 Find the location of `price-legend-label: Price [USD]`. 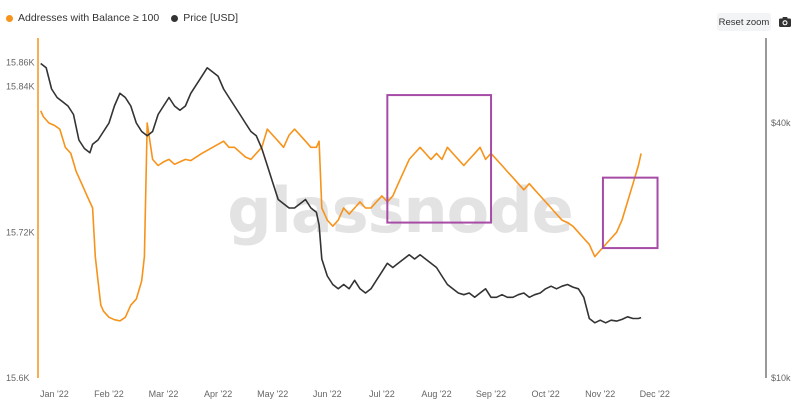

price-legend-label: Price [USD] is located at coordinates (211, 18).